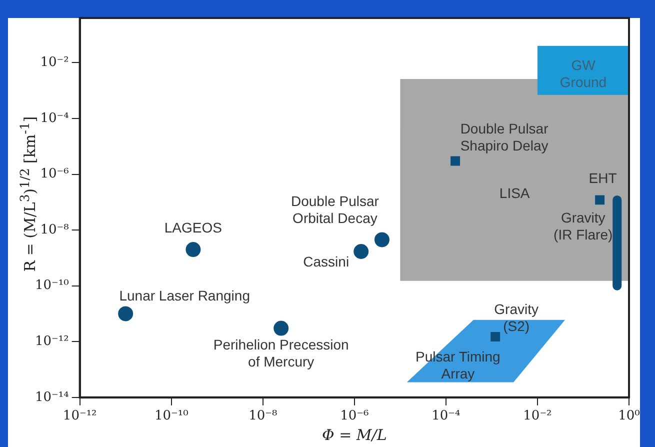  What do you see at coordinates (54, 62) in the screenshot?
I see `y-tick-label: 10⁻²` at bounding box center [54, 62].